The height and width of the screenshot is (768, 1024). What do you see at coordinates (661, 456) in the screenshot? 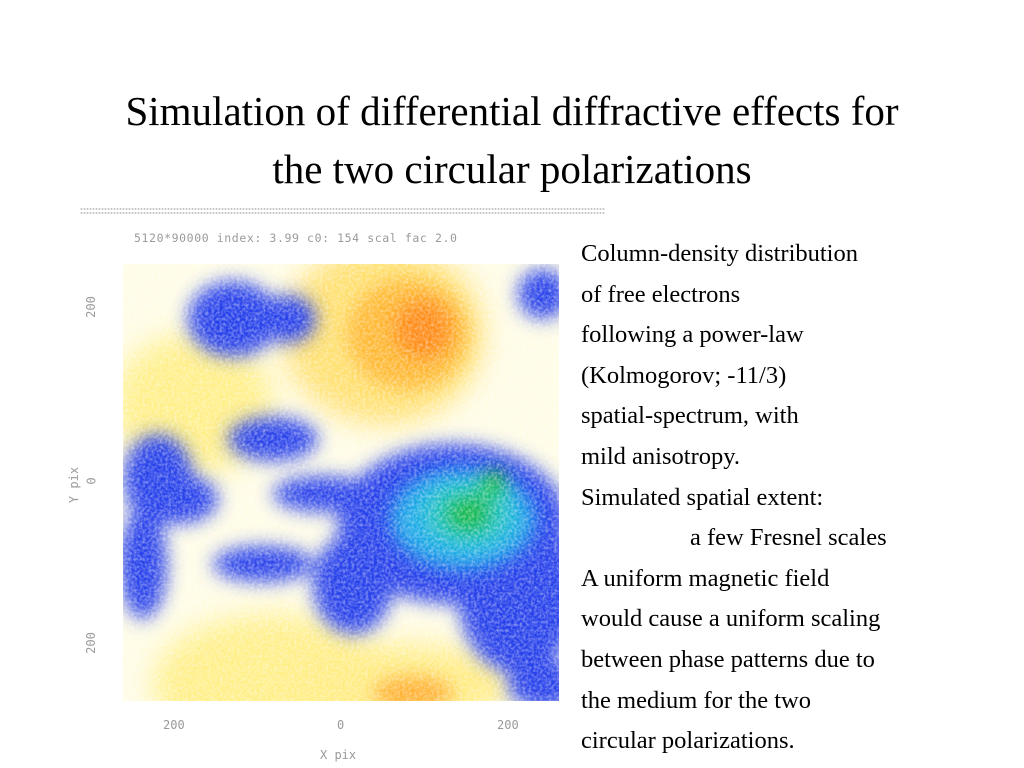
I see `description-line: mild anisotropy.` at bounding box center [661, 456].